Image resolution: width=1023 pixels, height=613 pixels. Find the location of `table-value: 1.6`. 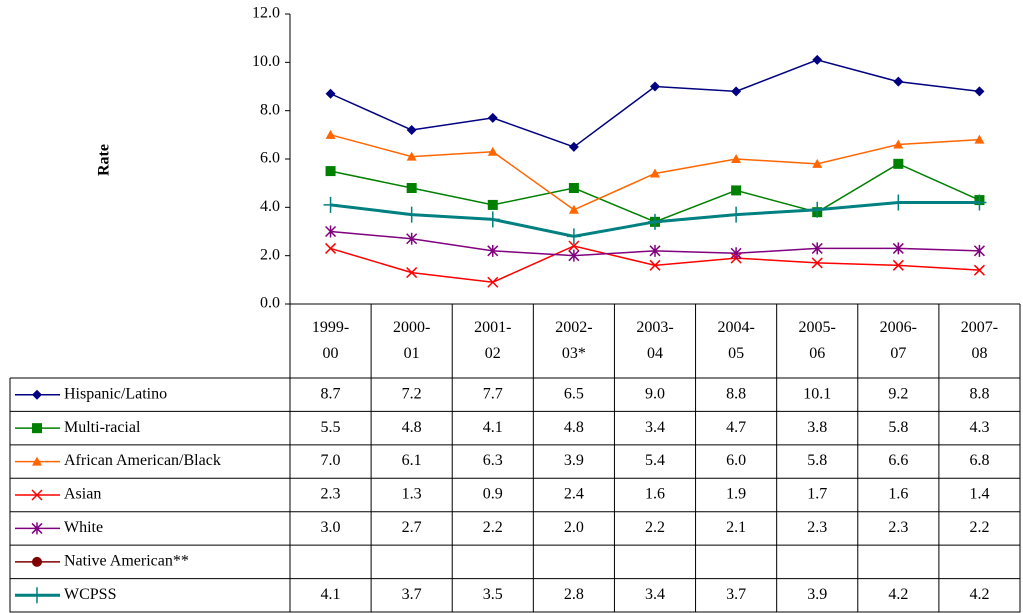

table-value: 1.6 is located at coordinates (898, 494).